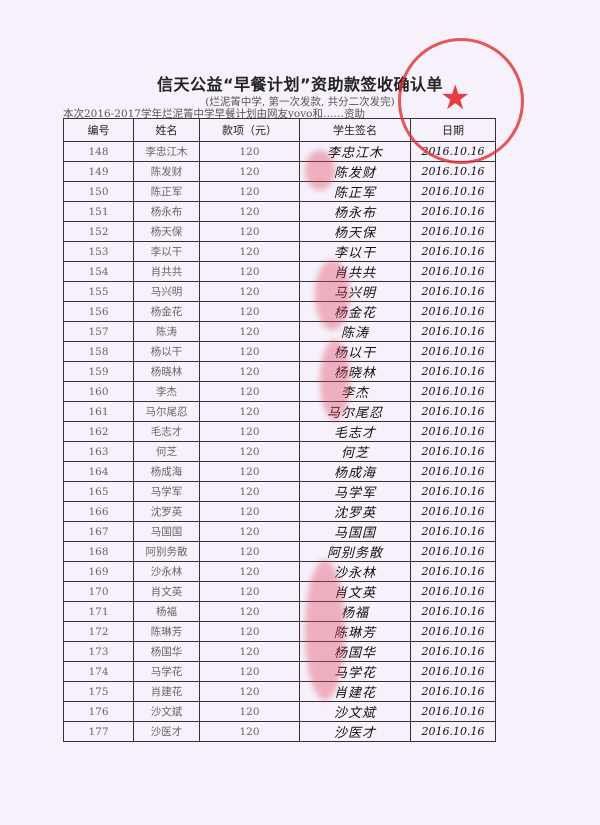 The width and height of the screenshot is (600, 825). Describe the element at coordinates (355, 551) in the screenshot. I see `row-signature: 阿别务散` at that location.